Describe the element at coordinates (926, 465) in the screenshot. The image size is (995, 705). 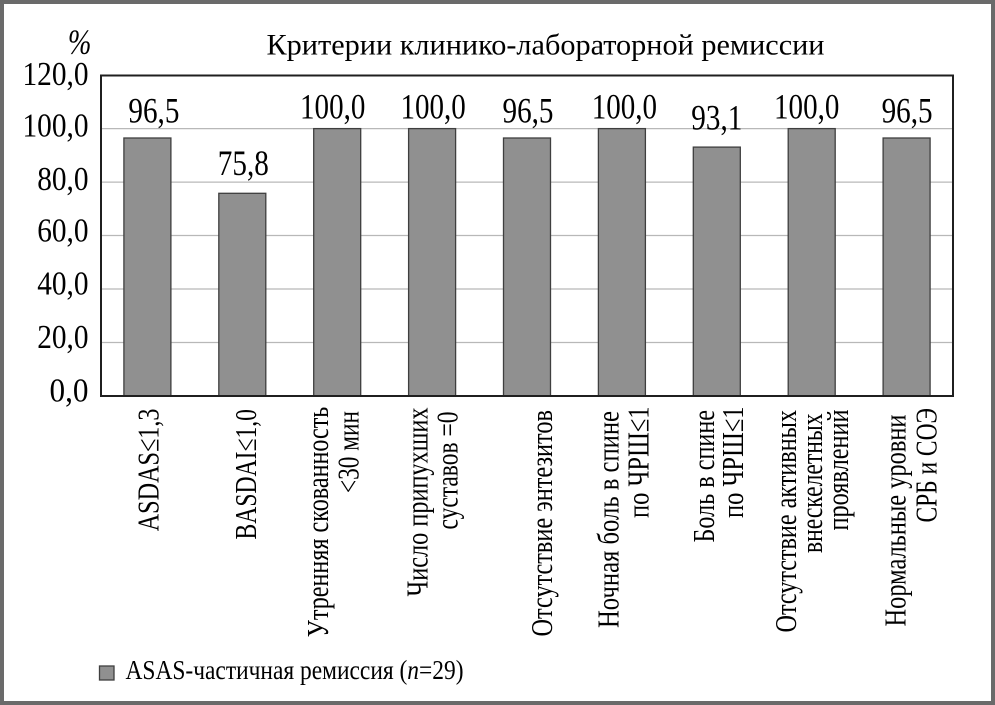
I see `svg-text: СРБ и СОЭ` at that location.